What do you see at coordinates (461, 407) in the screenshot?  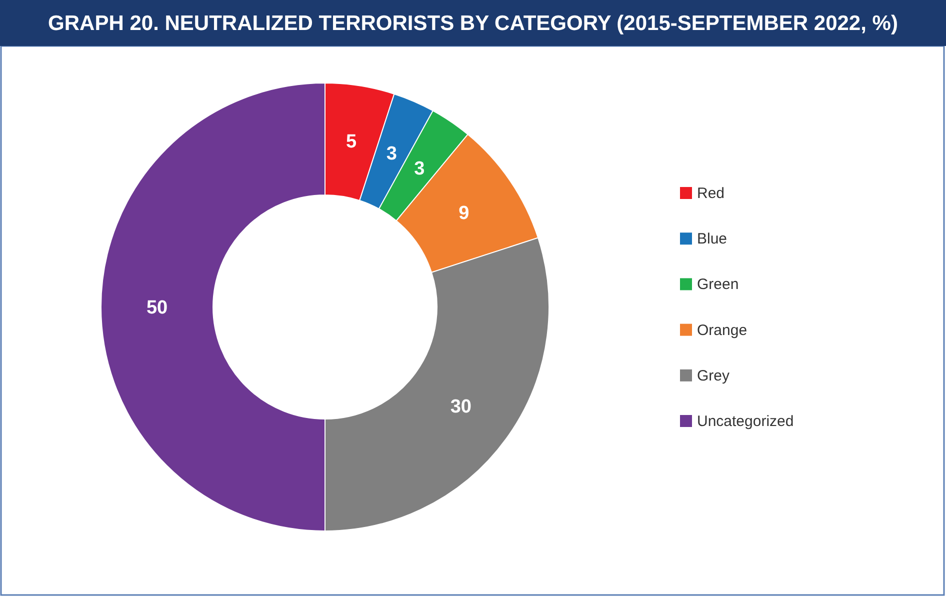 I see `data-label: 30` at bounding box center [461, 407].